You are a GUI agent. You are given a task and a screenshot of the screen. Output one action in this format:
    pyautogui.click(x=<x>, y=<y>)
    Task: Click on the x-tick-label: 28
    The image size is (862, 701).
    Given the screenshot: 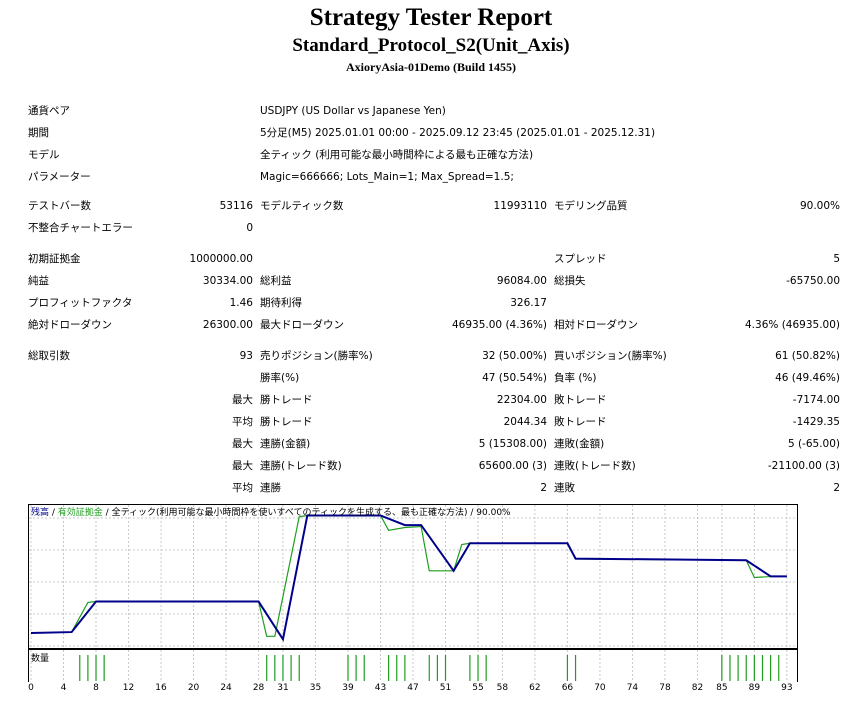 What is the action you would take?
    pyautogui.click(x=258, y=688)
    